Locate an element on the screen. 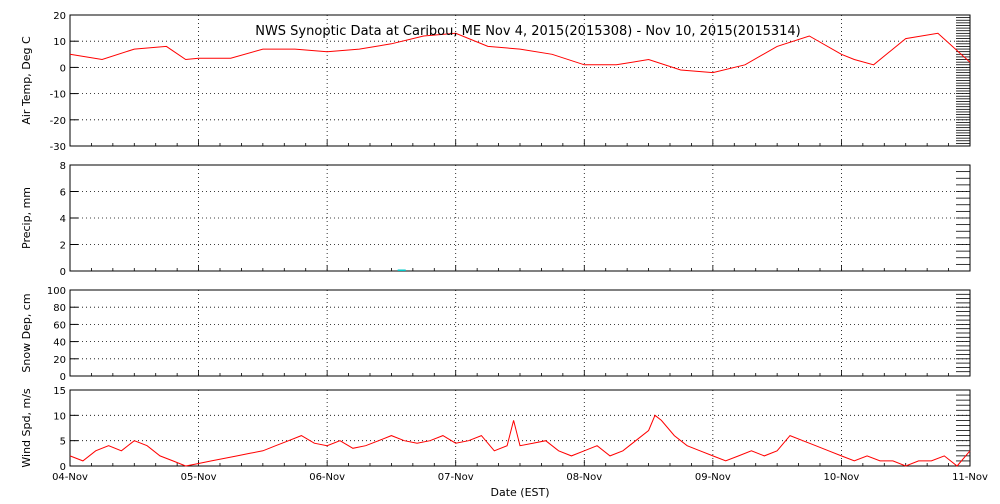 Image resolution: width=1000 pixels, height=504 pixels. y-tick-label: 100 is located at coordinates (56, 291).